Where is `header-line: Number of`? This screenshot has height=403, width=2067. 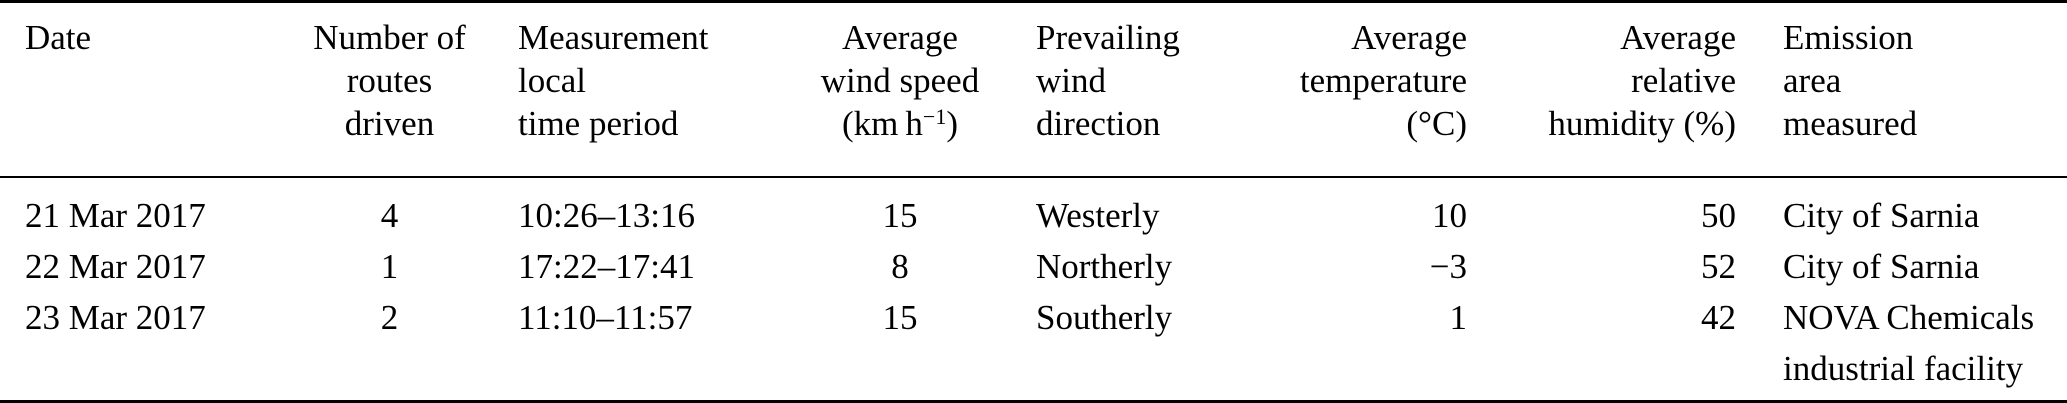
header-line: Number of is located at coordinates (389, 37).